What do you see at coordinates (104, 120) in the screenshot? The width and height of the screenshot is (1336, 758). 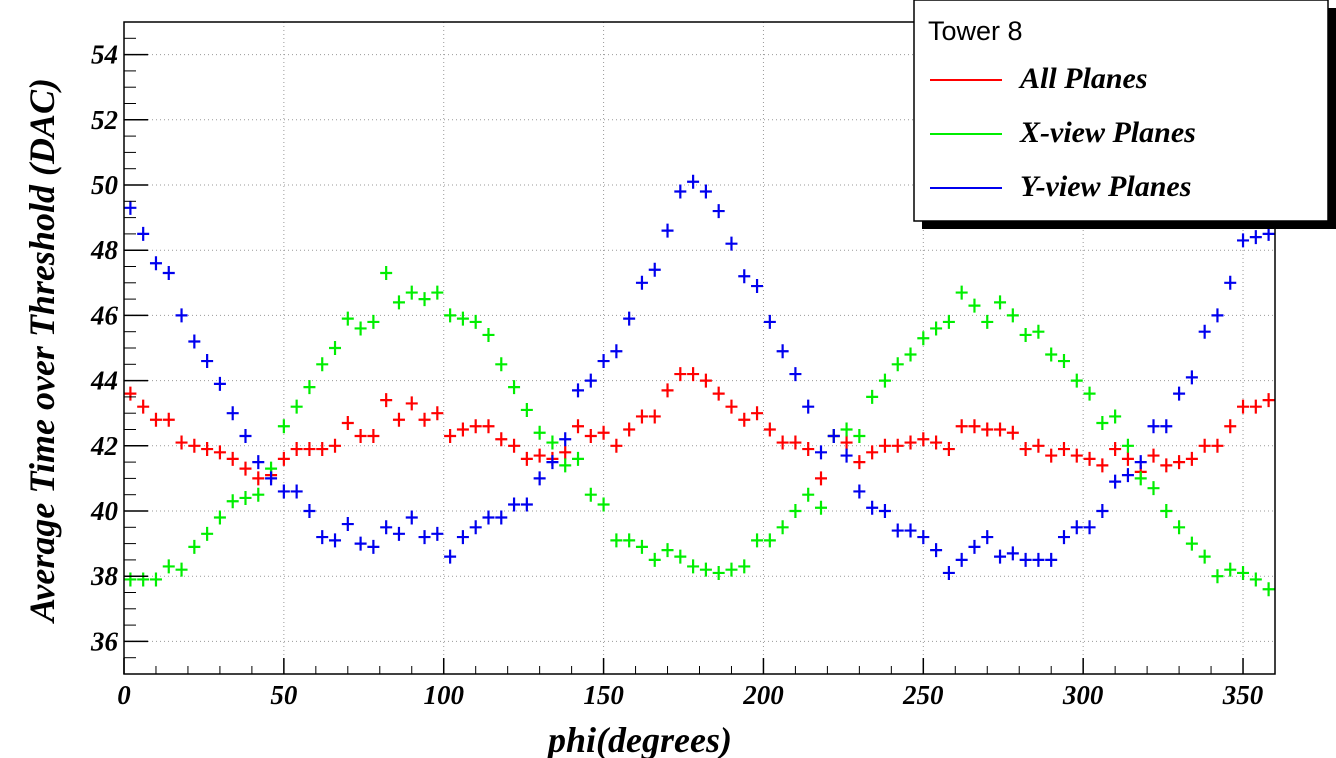 I see `y-tick-label: 52` at bounding box center [104, 120].